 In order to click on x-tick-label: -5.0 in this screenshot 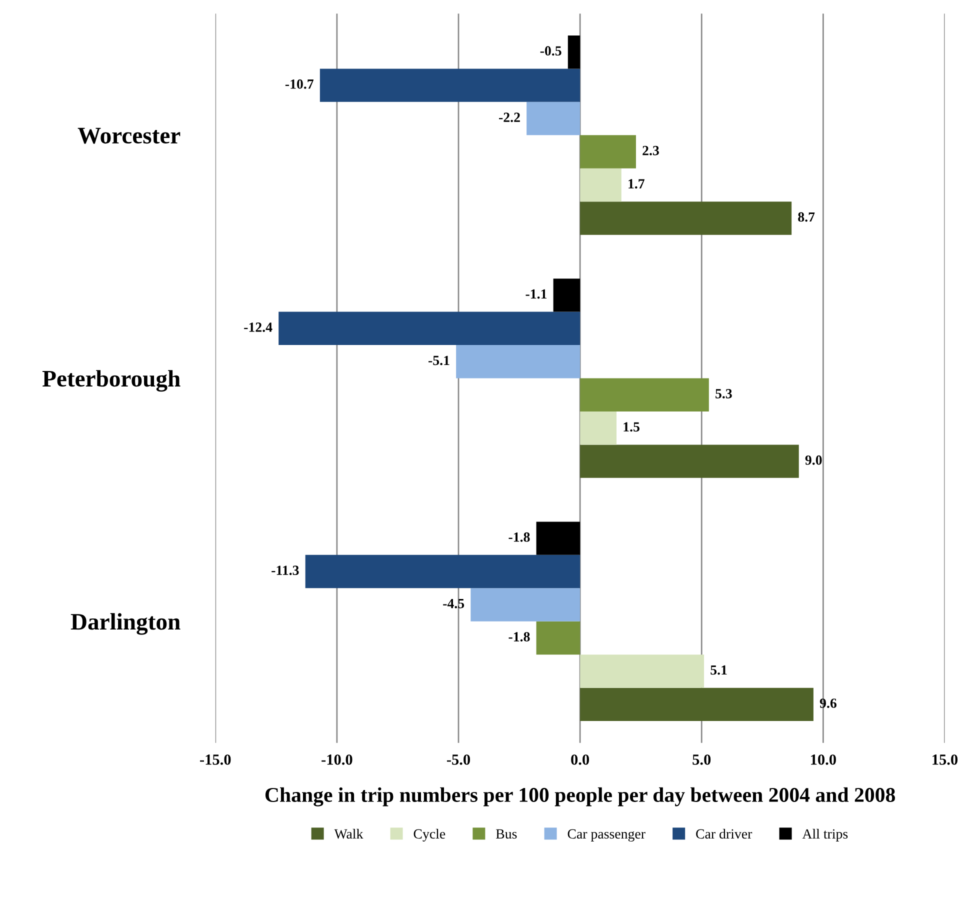, I will do `click(458, 759)`.